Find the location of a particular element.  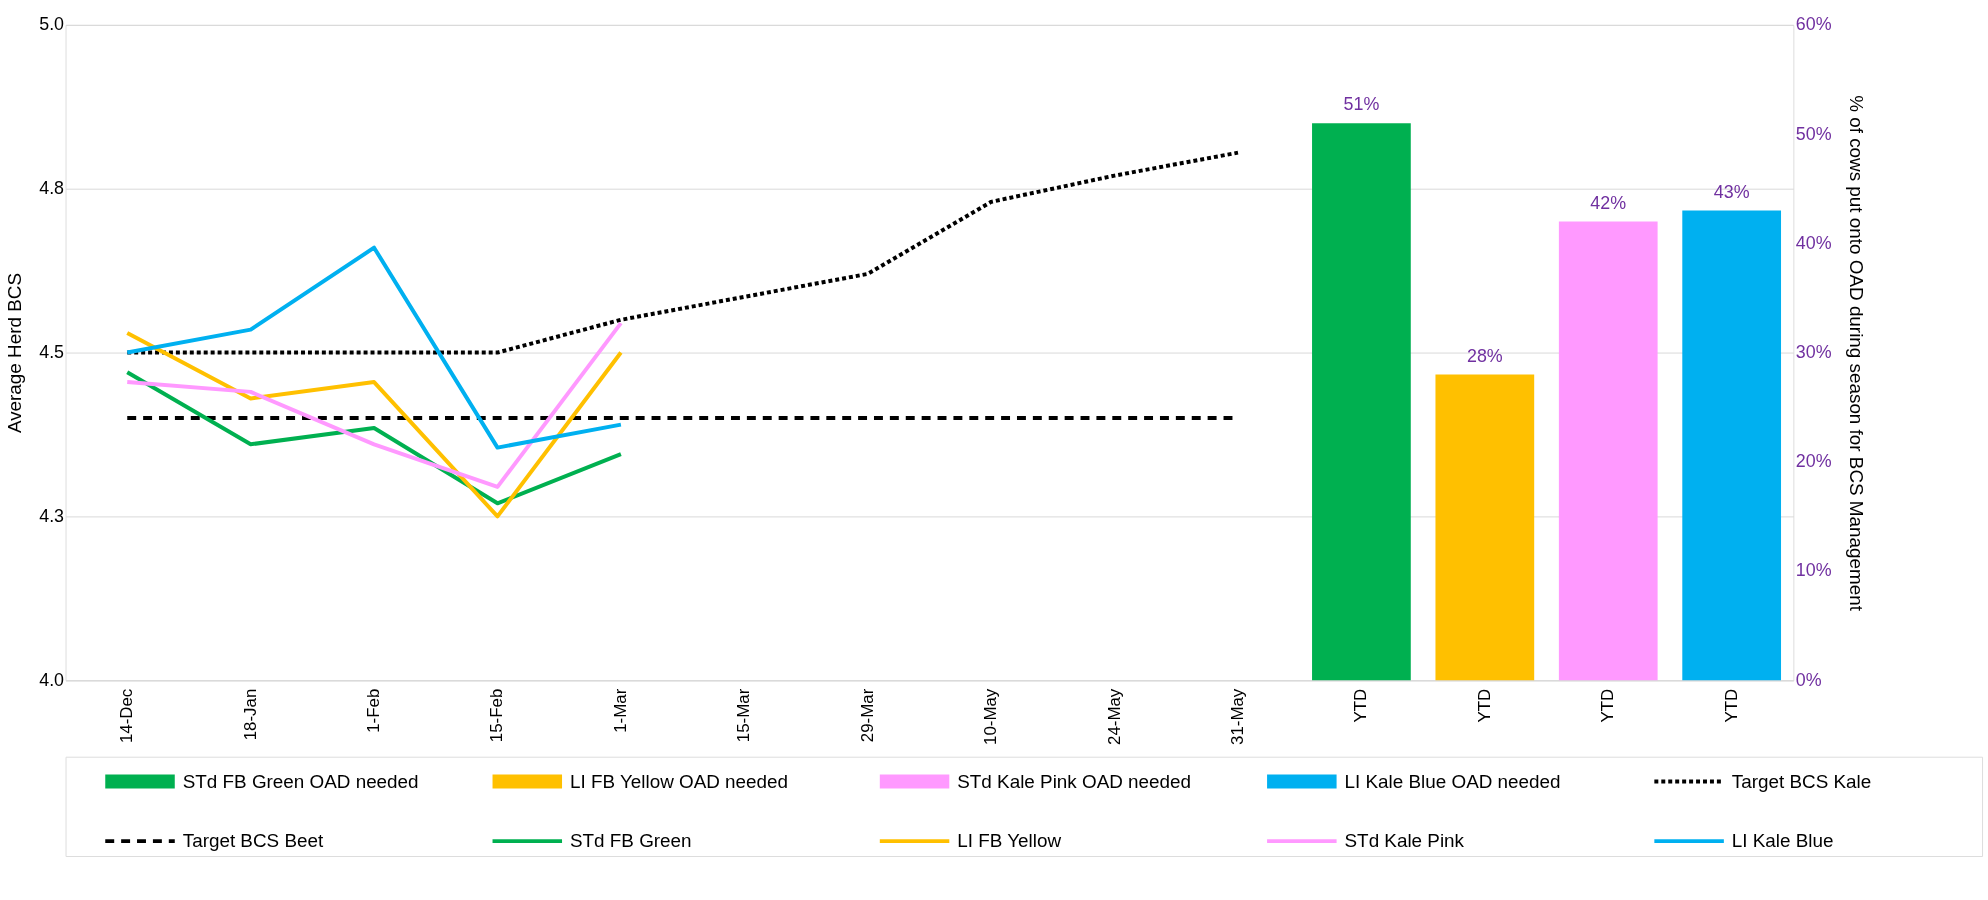

y2-tick-label: 20% is located at coordinates (1813, 461).